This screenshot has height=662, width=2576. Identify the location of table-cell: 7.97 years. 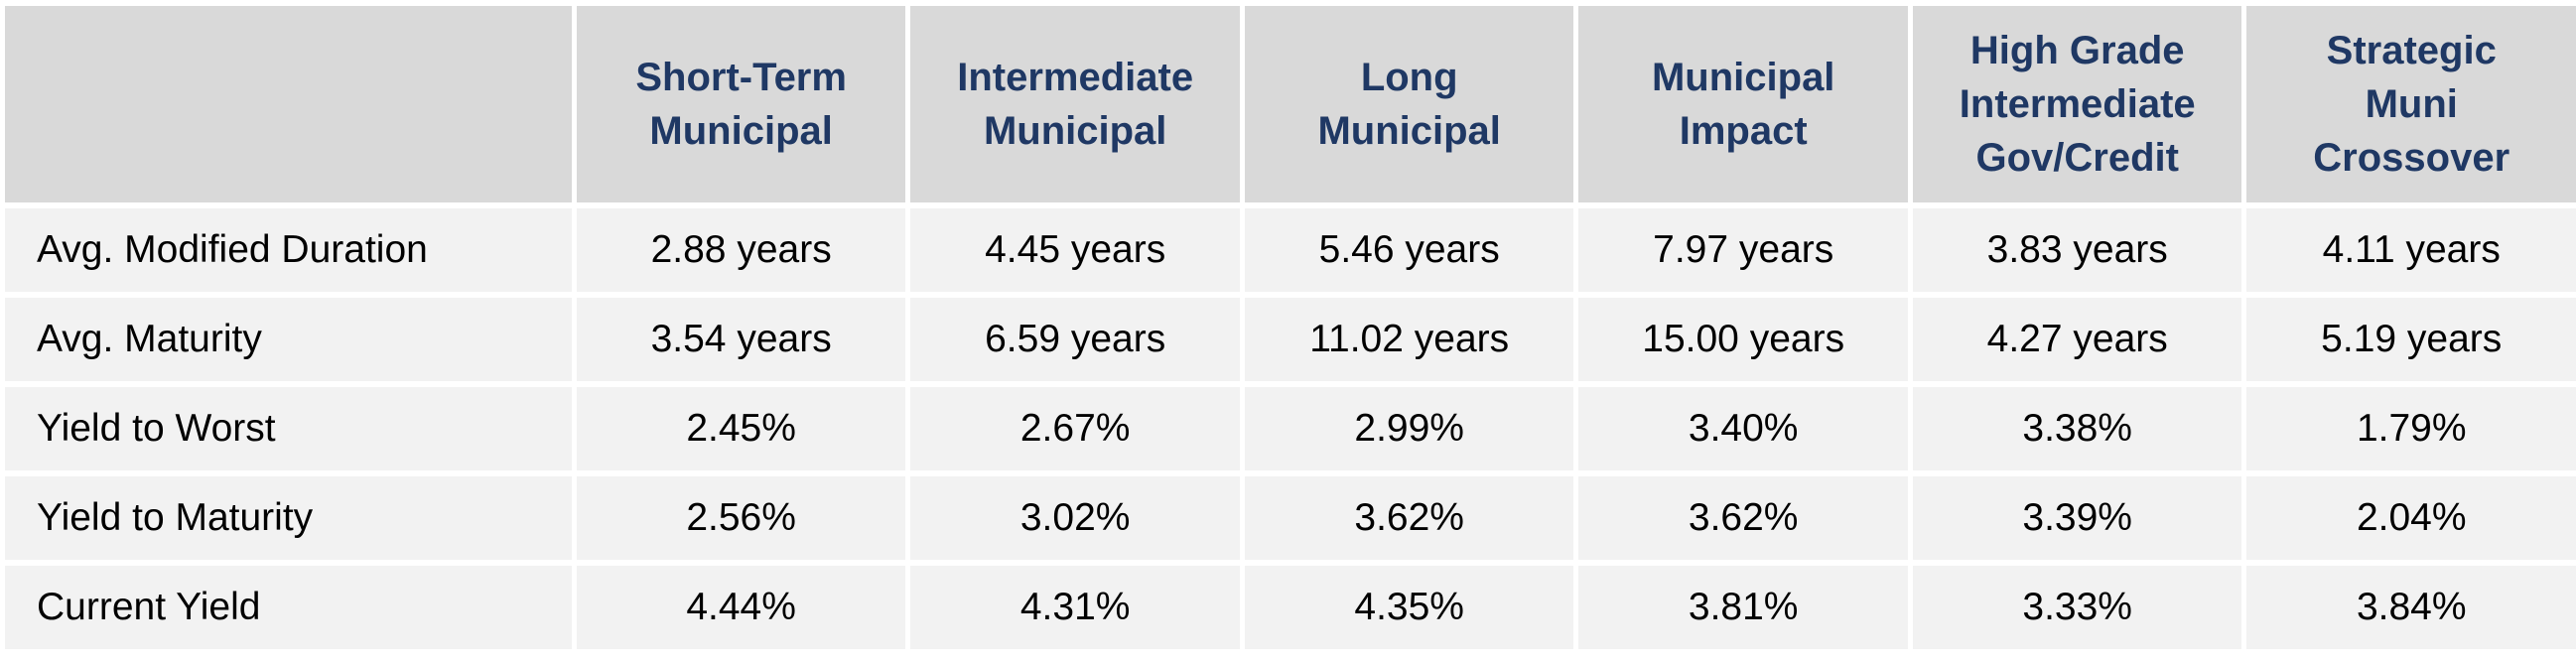
(1743, 250).